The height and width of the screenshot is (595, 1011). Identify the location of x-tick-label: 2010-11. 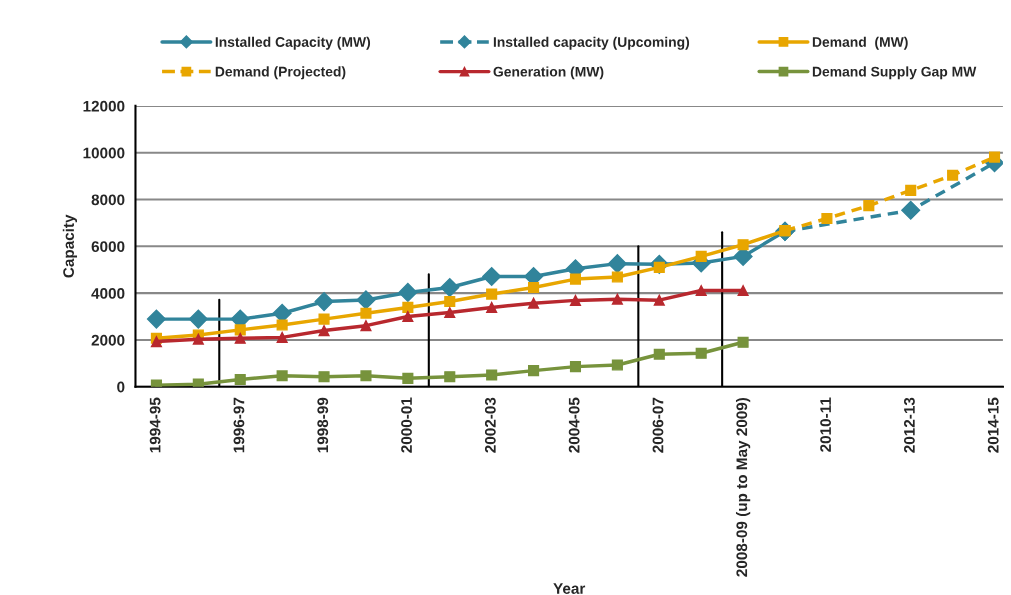
(826, 424).